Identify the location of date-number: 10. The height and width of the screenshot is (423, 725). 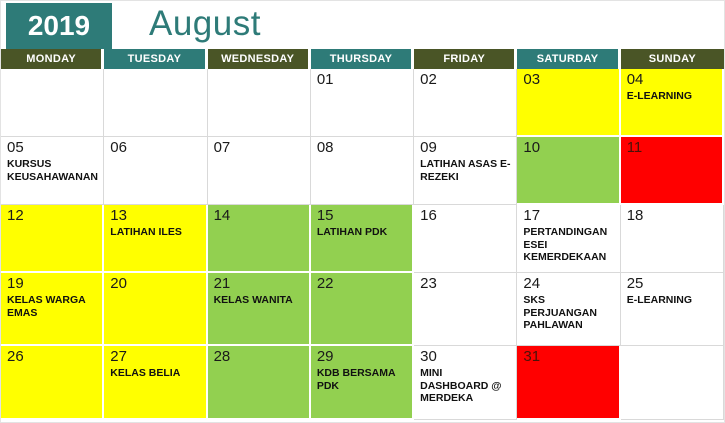
(532, 147).